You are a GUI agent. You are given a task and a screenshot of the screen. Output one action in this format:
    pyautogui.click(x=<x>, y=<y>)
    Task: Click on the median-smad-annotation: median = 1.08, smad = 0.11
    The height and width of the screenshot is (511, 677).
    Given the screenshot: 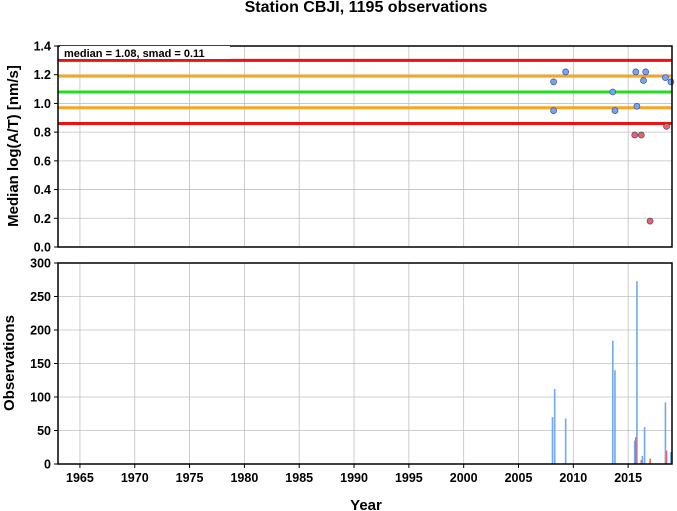 What is the action you would take?
    pyautogui.click(x=134, y=54)
    